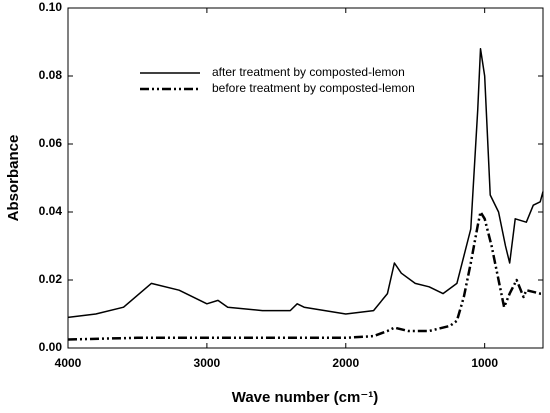  Describe the element at coordinates (51, 7) in the screenshot. I see `y-tick-label: 0.10` at that location.